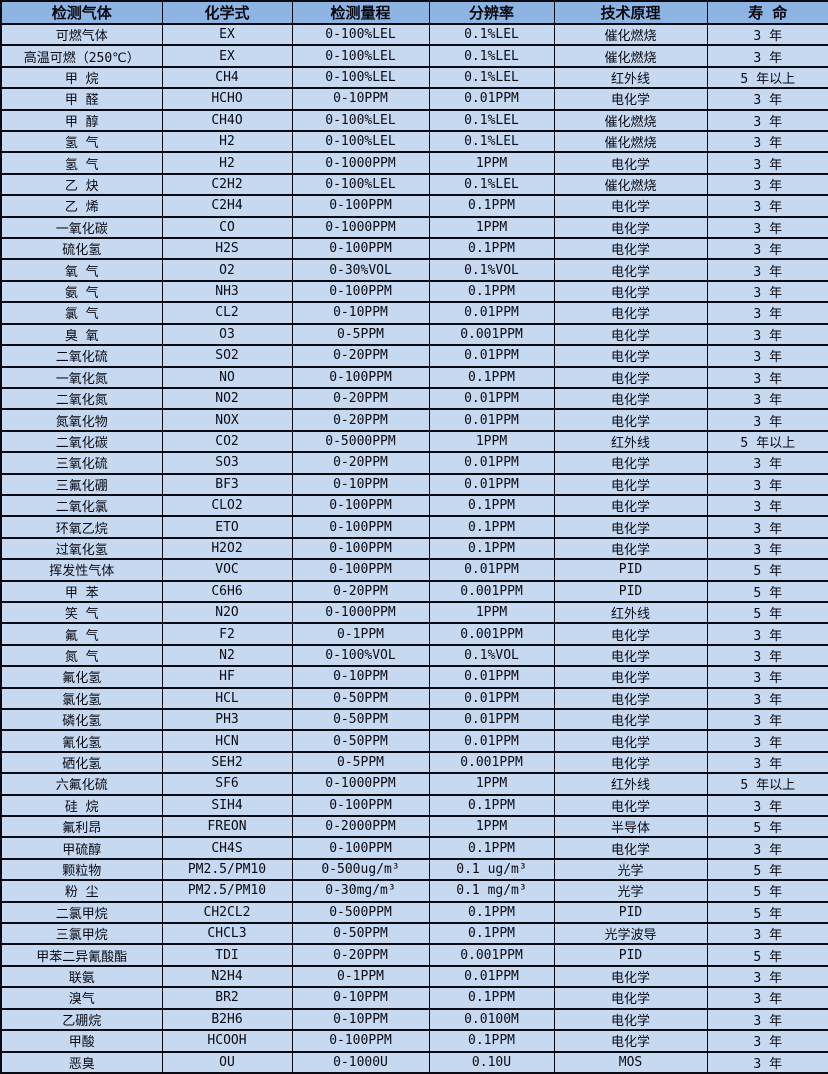 The width and height of the screenshot is (828, 1074). What do you see at coordinates (414, 955) in the screenshot?
I see `table-row: 甲苯二异氰酸酯 TDI 0-20PPM 0.001PPM PID 5 年` at bounding box center [414, 955].